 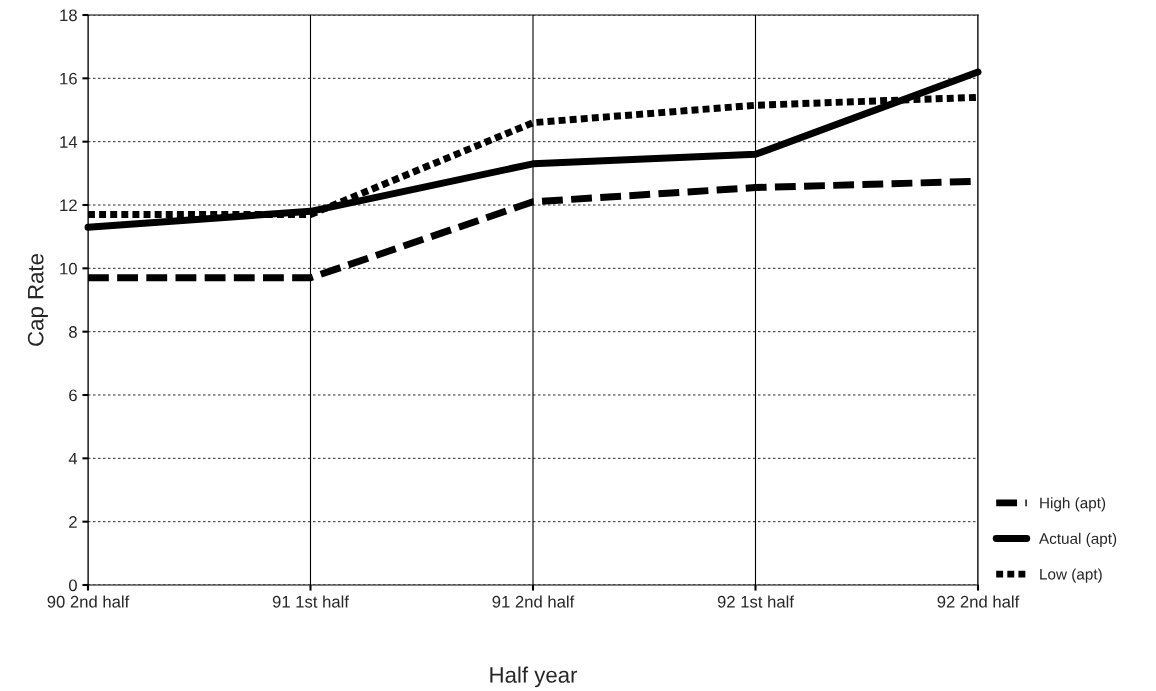 I want to click on y-tick-label: 2, so click(x=73, y=522).